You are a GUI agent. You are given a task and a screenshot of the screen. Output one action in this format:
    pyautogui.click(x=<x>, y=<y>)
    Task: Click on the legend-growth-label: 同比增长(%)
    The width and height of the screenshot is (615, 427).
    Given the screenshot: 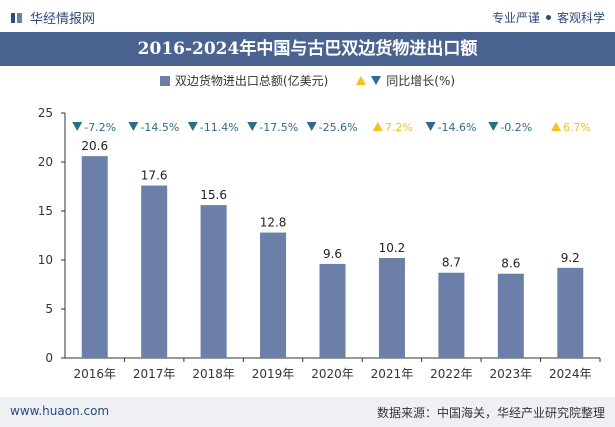 What is the action you would take?
    pyautogui.click(x=421, y=81)
    